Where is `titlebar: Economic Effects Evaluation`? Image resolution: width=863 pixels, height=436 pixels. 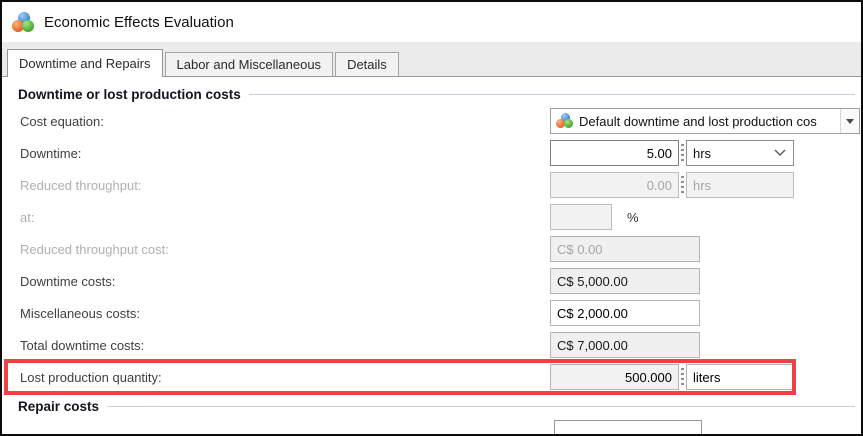
titlebar: Economic Effects Evaluation is located at coordinates (431, 22).